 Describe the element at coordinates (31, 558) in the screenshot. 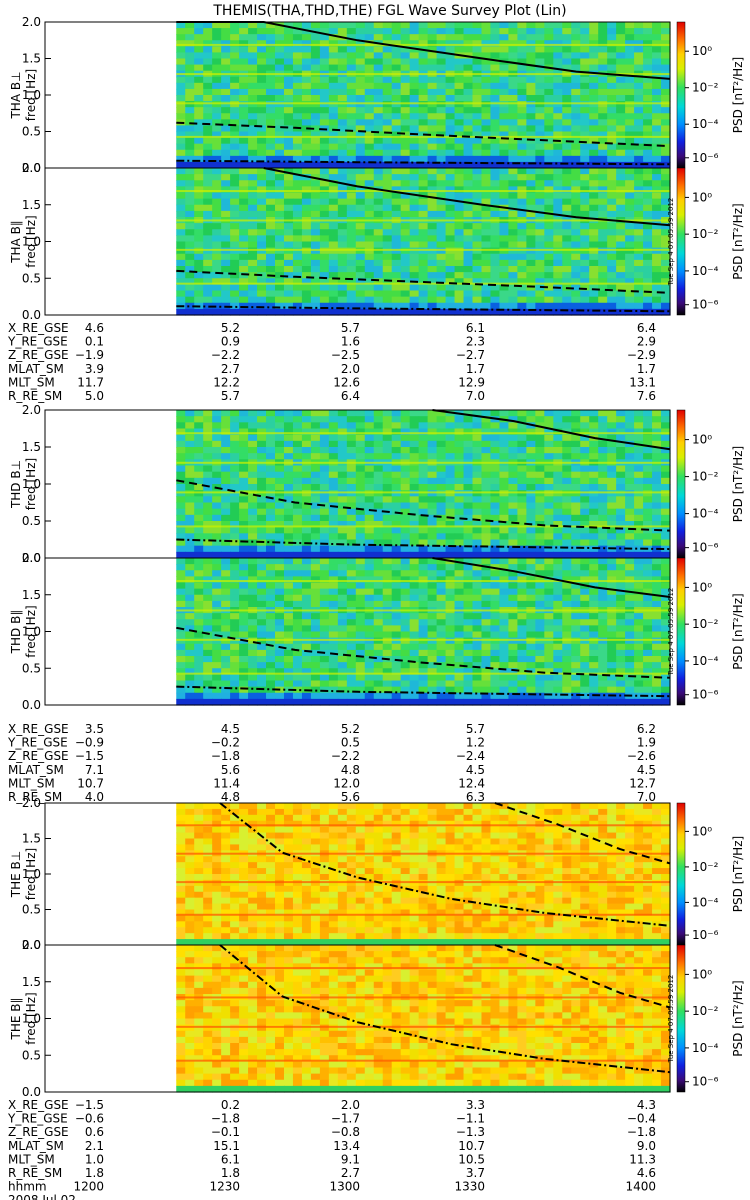

I see `y-tick-label: 0.0` at that location.